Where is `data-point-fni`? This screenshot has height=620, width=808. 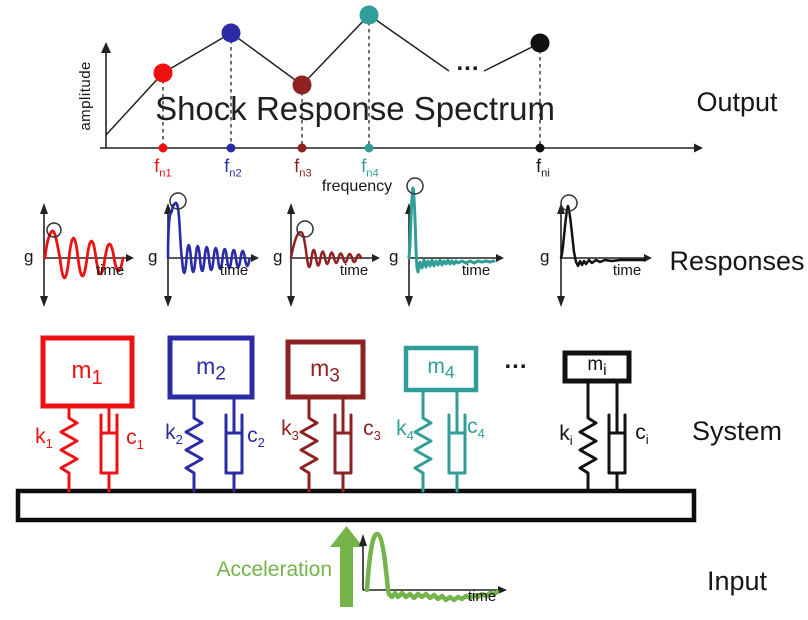
data-point-fni is located at coordinates (540, 43).